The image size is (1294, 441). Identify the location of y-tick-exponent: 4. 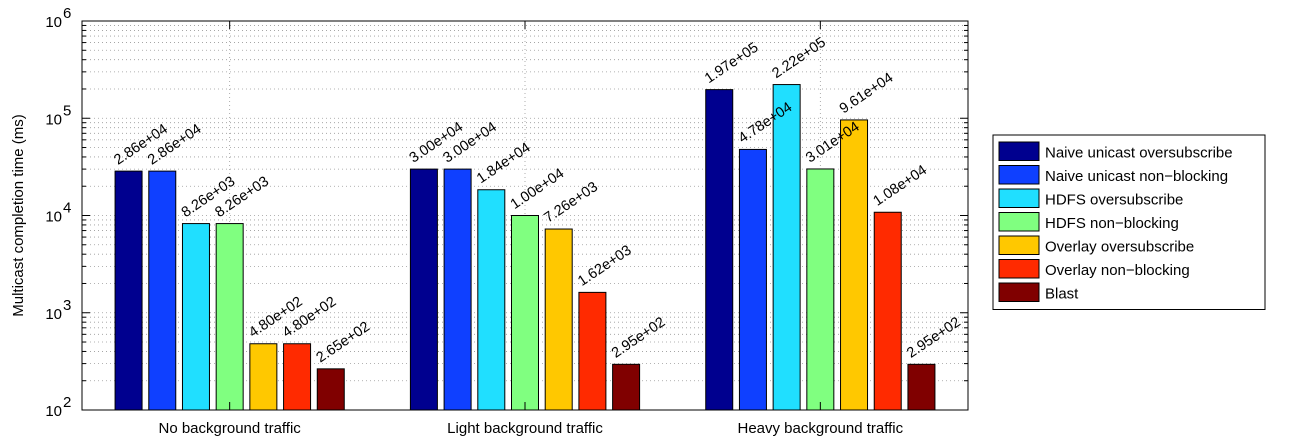
(67, 208).